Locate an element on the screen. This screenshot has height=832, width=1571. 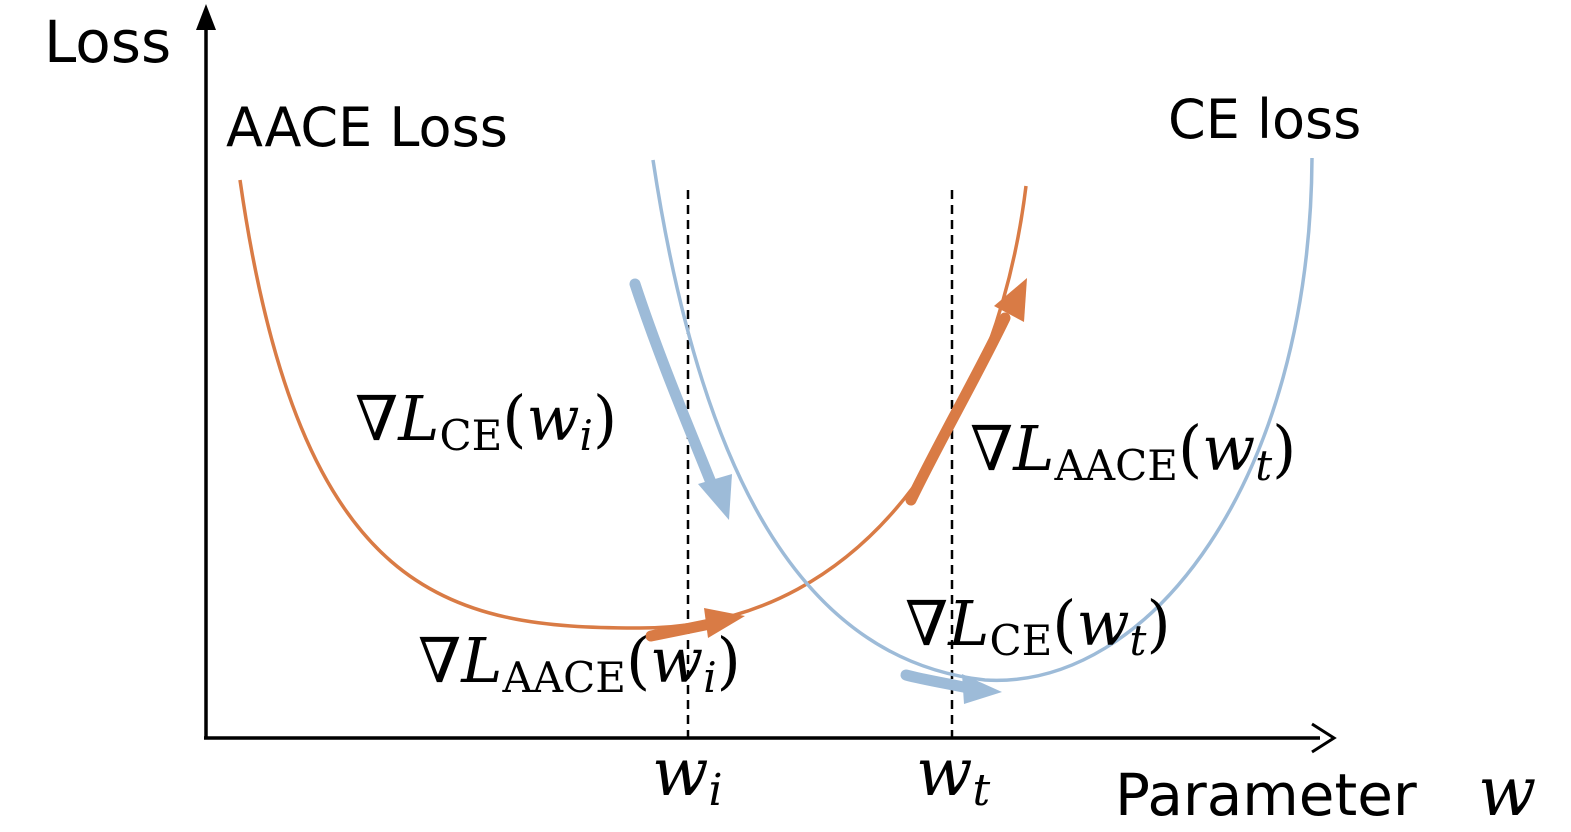
aace-curve-label: AACE Loss is located at coordinates (367, 127).